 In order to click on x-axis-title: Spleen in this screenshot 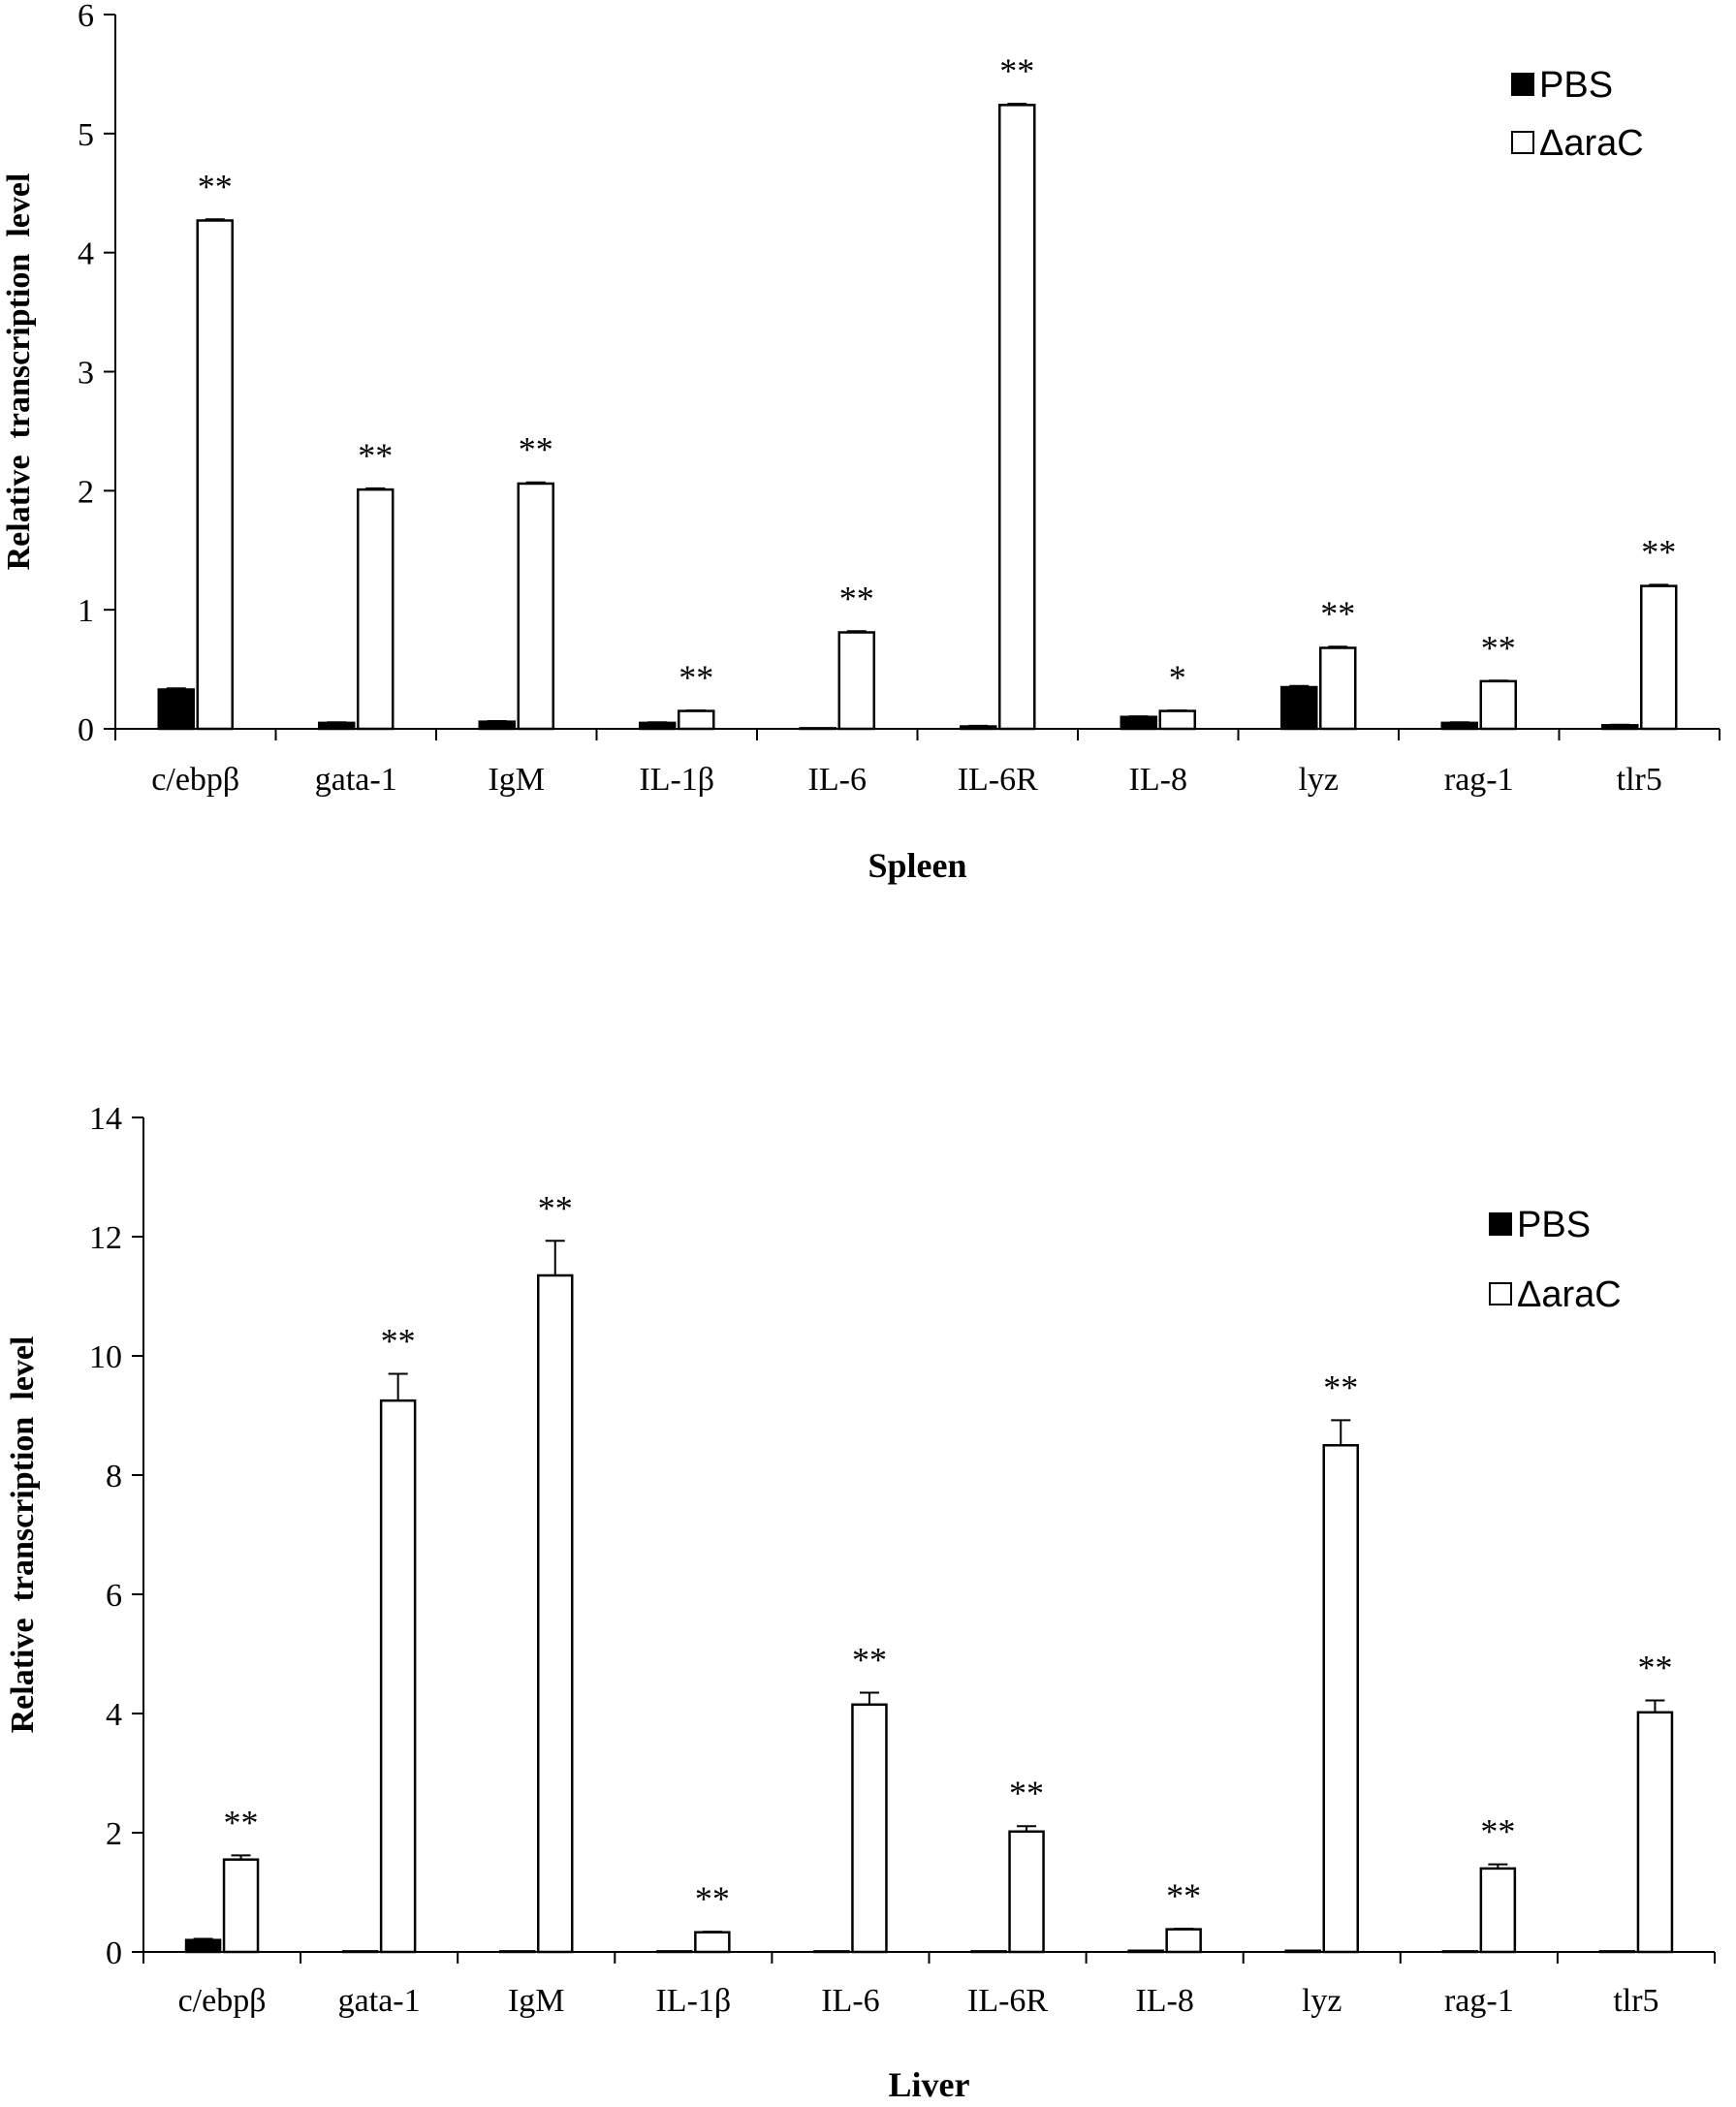, I will do `click(917, 866)`.